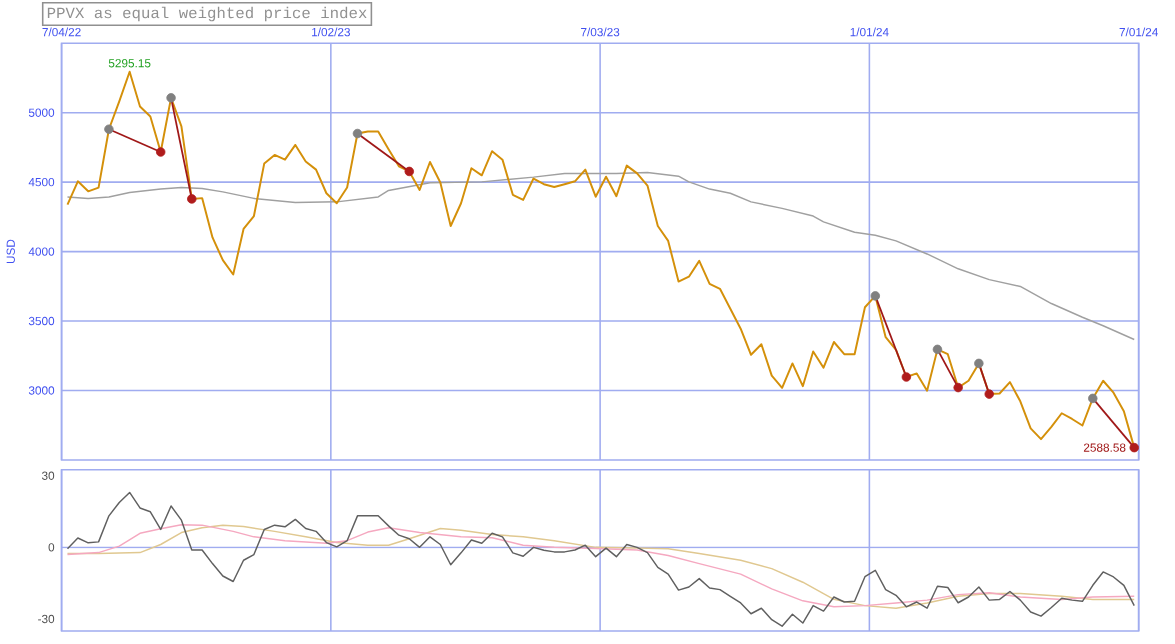 The image size is (1175, 644). What do you see at coordinates (51, 547) in the screenshot?
I see `y-tick-label: 0` at bounding box center [51, 547].